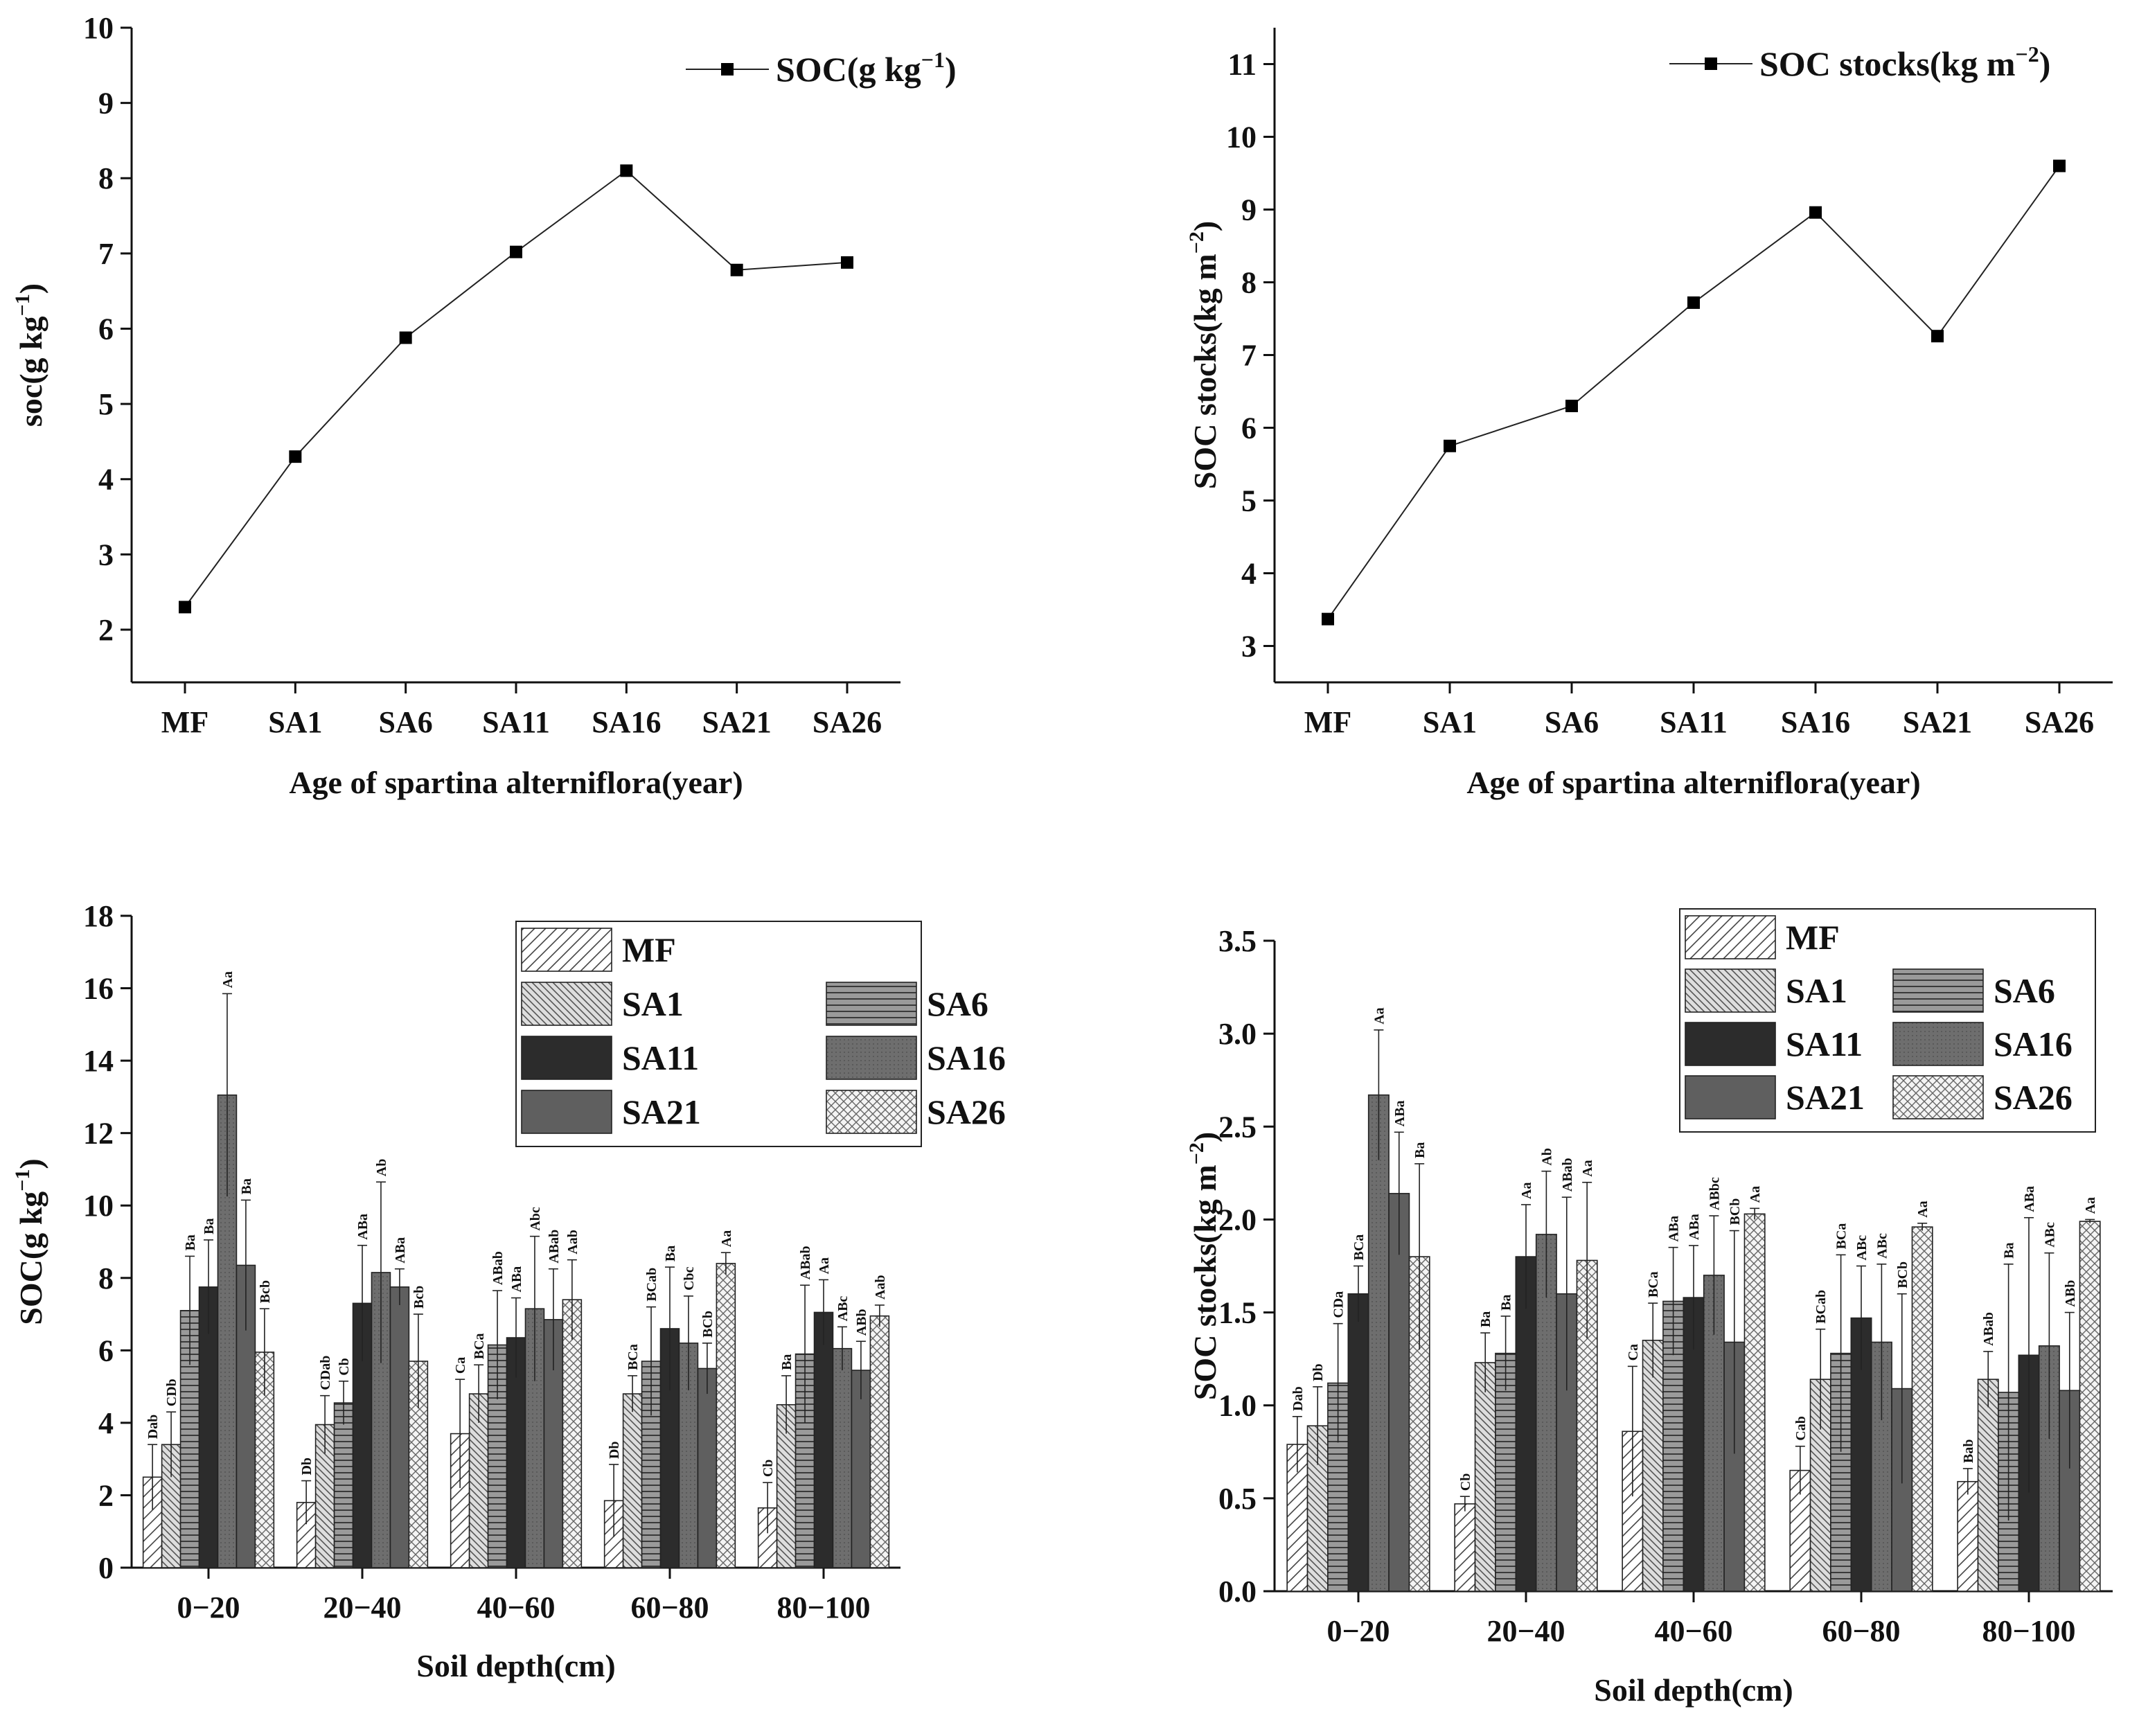 The height and width of the screenshot is (1736, 2130). What do you see at coordinates (2027, 54) in the screenshot?
I see `legend-label-sup: −2` at bounding box center [2027, 54].